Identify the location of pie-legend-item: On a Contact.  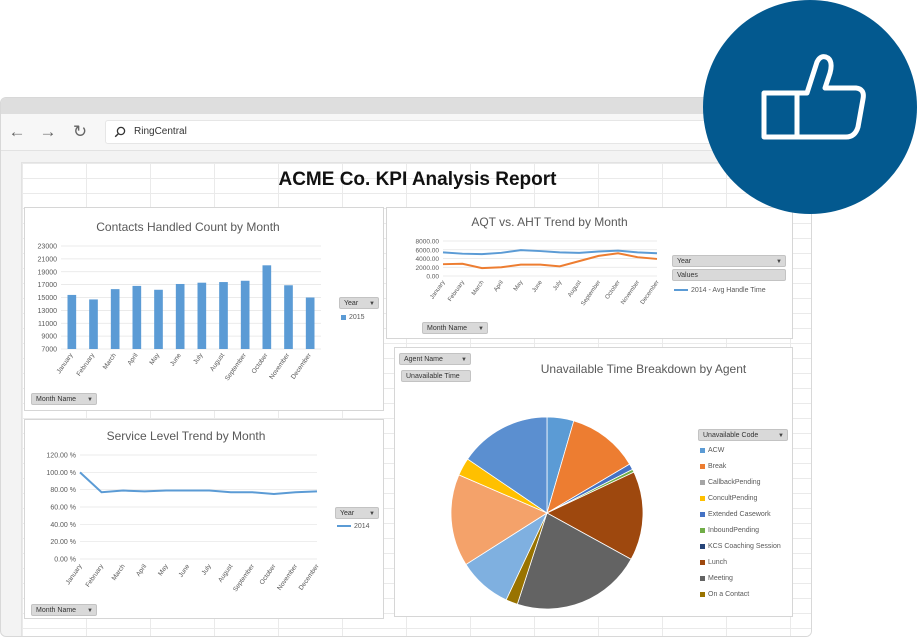
(724, 594).